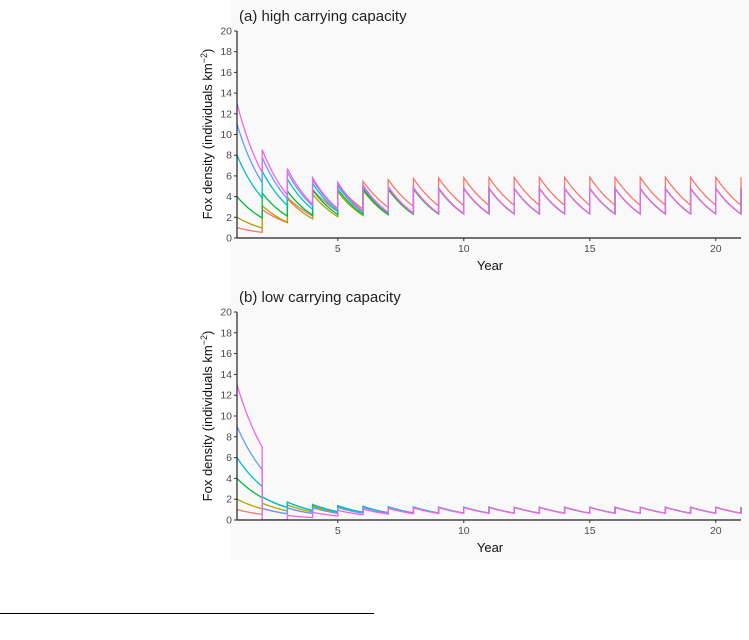 The width and height of the screenshot is (749, 640). Describe the element at coordinates (323, 16) in the screenshot. I see `panel-a-title: (a) high carrying capacity` at that location.